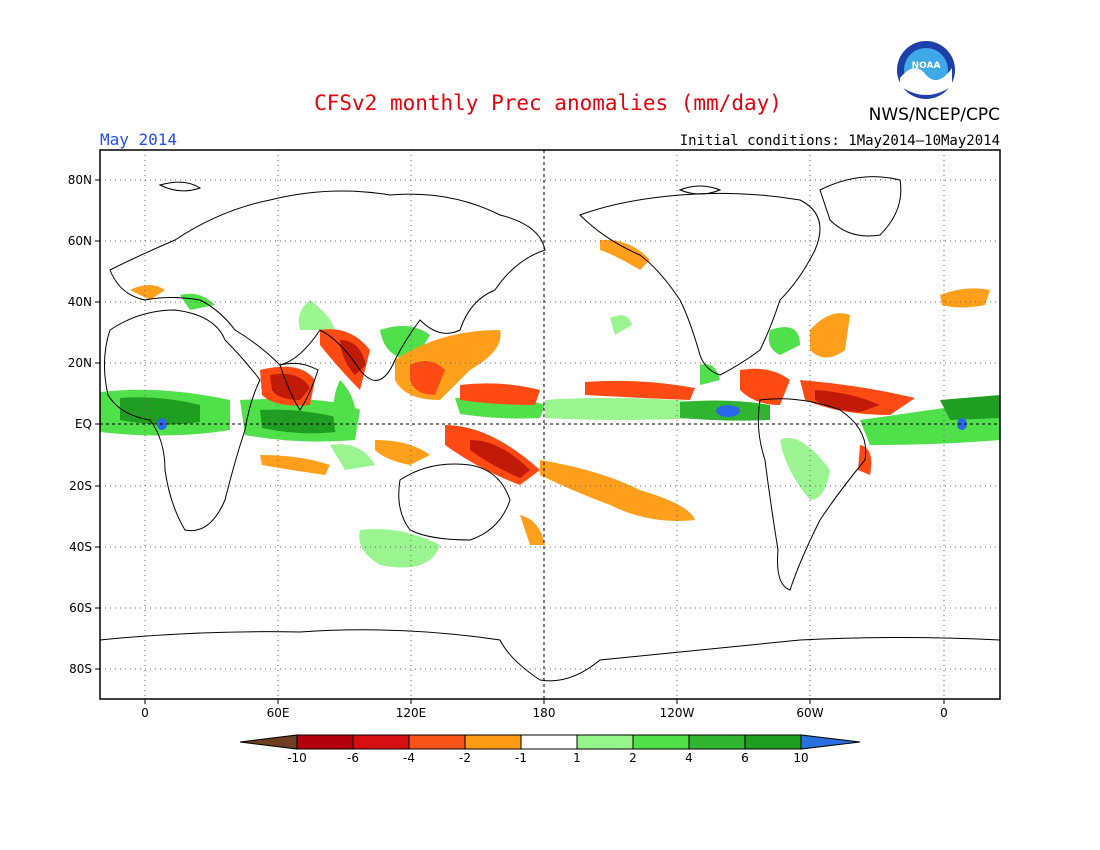  What do you see at coordinates (80, 547) in the screenshot?
I see `lat-tick-label: 40S` at bounding box center [80, 547].